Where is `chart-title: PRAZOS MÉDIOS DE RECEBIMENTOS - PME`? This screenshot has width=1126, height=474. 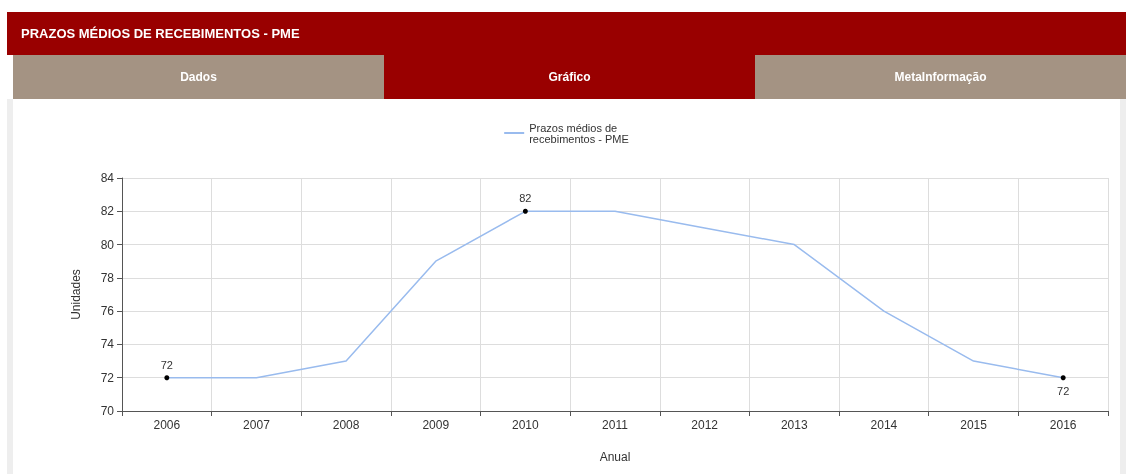 chart-title: PRAZOS MÉDIOS DE RECEBIMENTOS - PME is located at coordinates (566, 33).